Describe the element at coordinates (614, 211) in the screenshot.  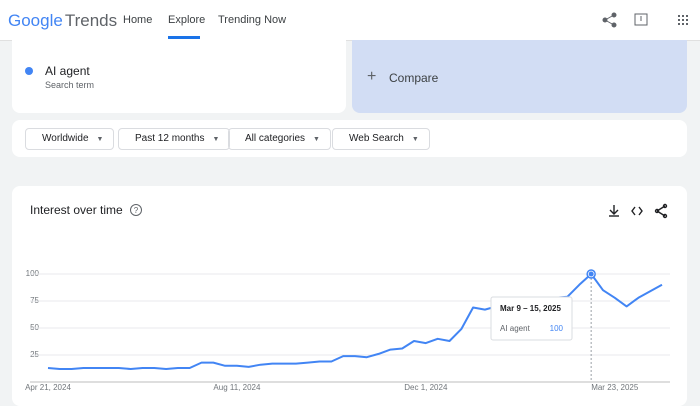
I see `download-icon` at that location.